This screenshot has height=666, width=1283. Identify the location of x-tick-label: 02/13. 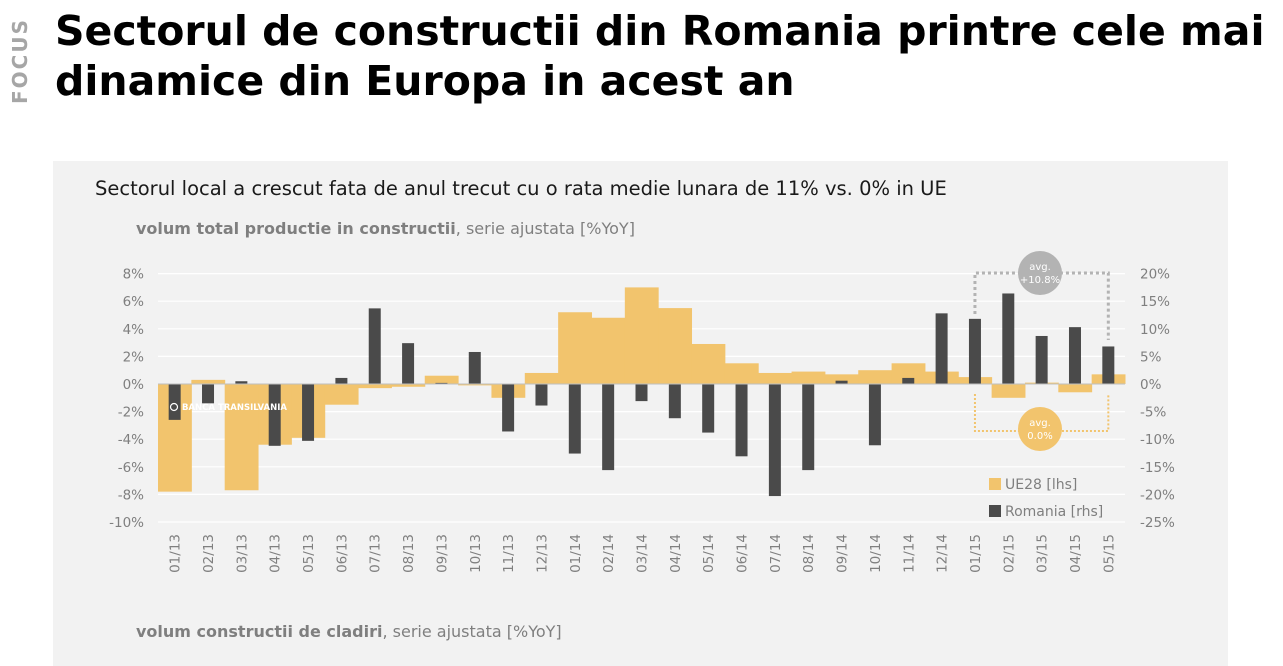
(209, 553).